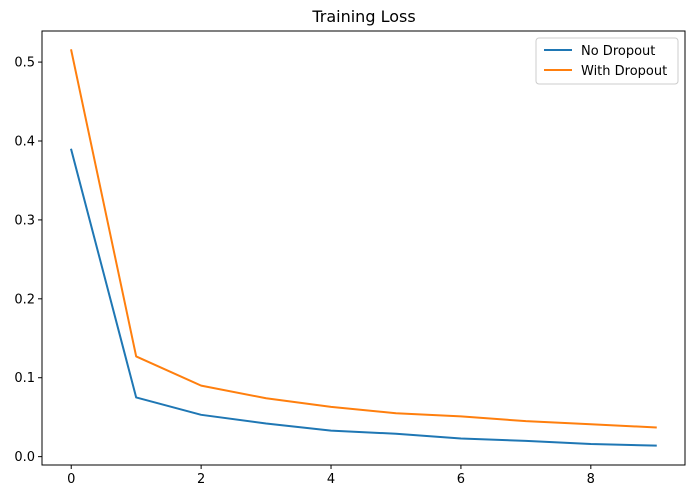 The height and width of the screenshot is (492, 697). Describe the element at coordinates (24, 299) in the screenshot. I see `y-tick-label: 0.2` at that location.